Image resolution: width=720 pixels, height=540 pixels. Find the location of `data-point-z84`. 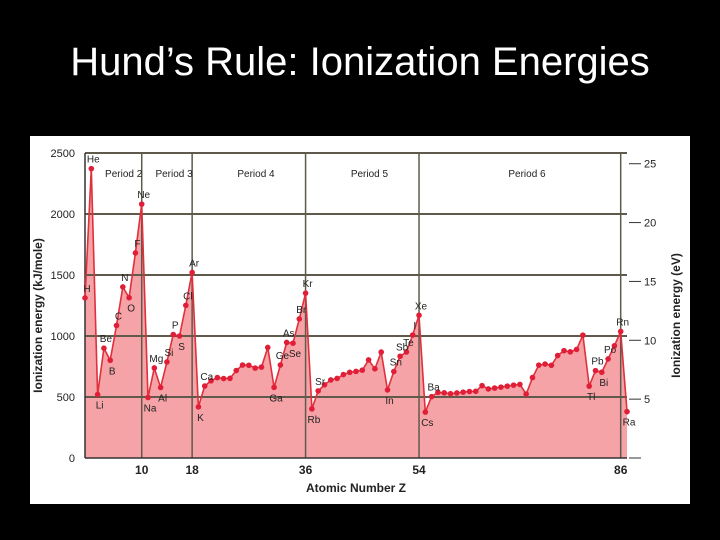

data-point-z84 is located at coordinates (608, 359).